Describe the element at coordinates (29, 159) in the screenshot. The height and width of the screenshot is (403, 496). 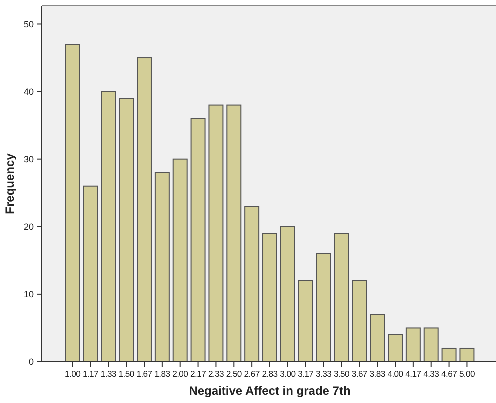
I see `y-tick-label: 30` at that location.